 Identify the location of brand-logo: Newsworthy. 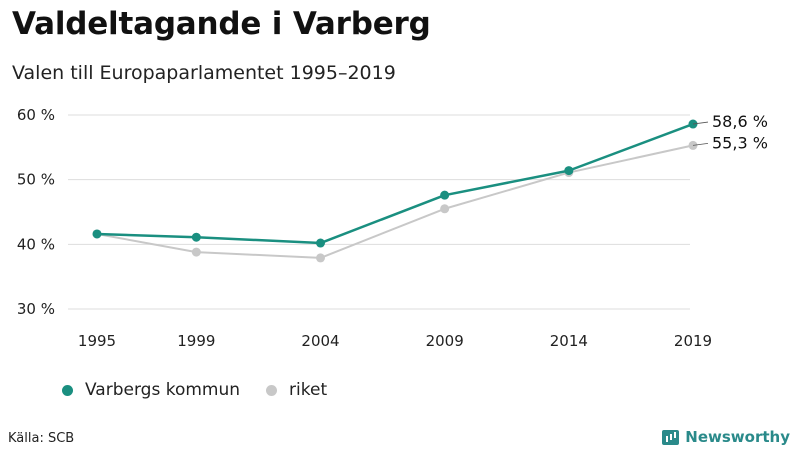
(726, 437).